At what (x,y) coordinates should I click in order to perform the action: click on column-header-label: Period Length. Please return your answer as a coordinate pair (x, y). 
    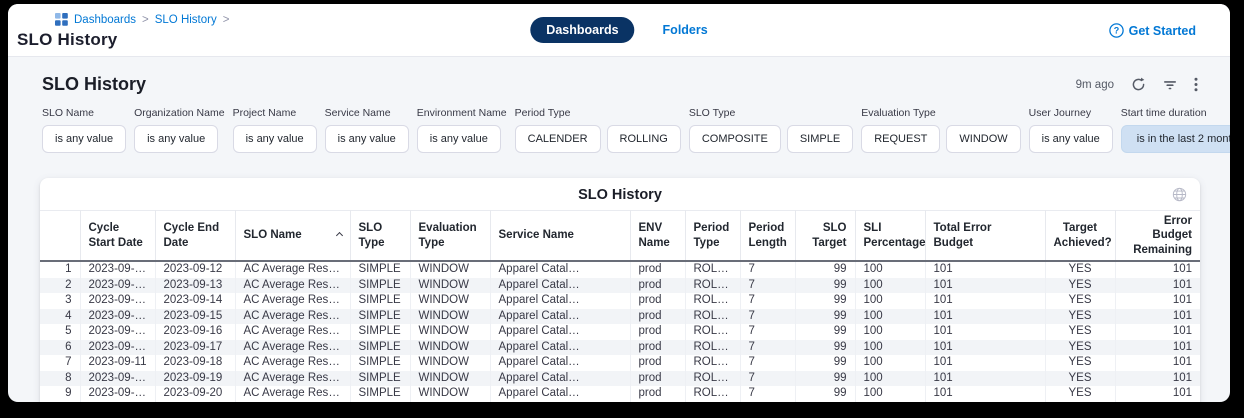
    Looking at the image, I should click on (767, 235).